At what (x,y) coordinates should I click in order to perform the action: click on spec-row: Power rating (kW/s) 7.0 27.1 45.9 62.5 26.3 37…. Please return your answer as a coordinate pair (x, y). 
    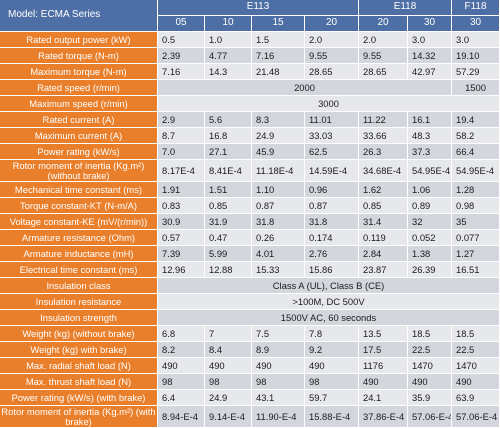
    Looking at the image, I should click on (250, 152).